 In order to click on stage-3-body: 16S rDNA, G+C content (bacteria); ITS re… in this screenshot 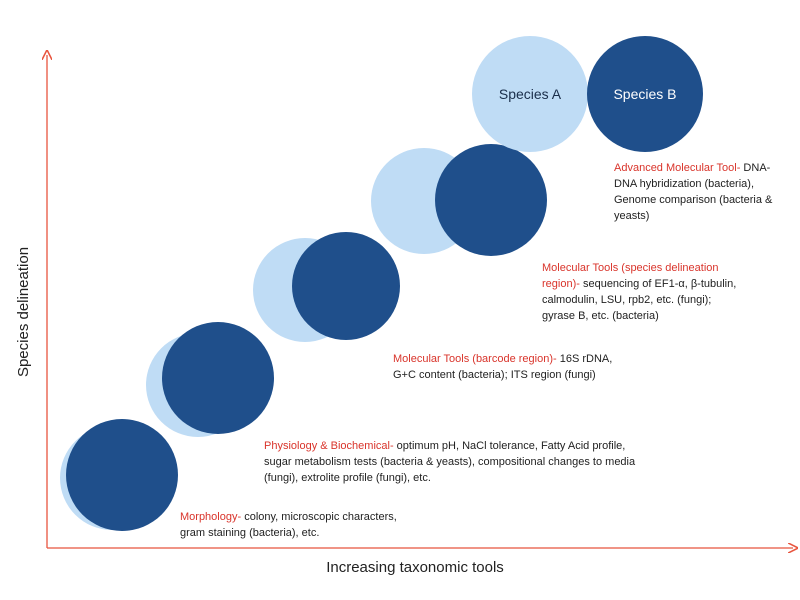, I will do `click(503, 367)`.